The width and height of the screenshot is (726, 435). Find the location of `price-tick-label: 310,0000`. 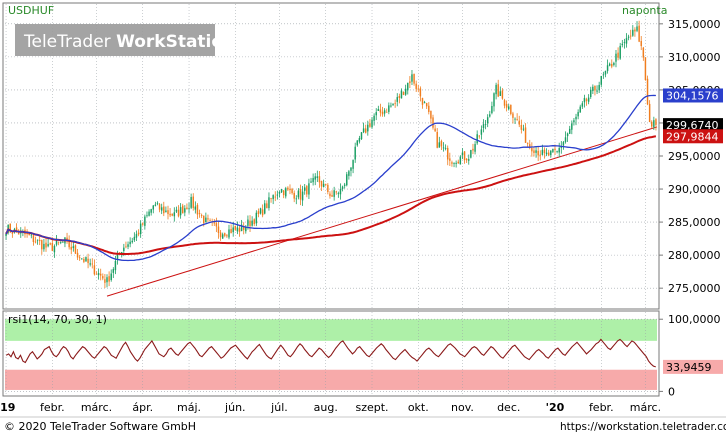

price-tick-label: 310,0000 is located at coordinates (694, 57).